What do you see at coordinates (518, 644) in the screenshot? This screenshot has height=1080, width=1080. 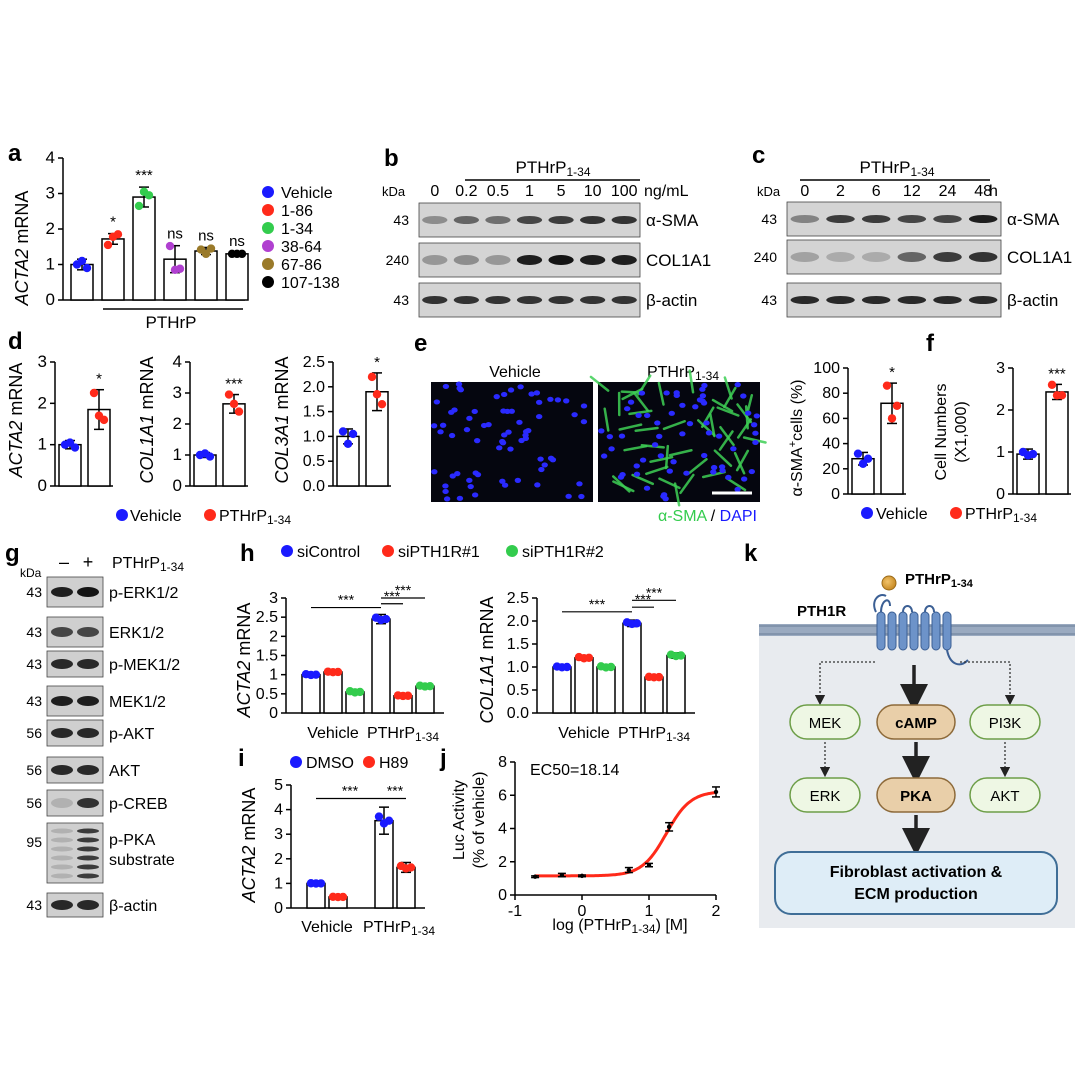 I see `y-tick-label: 1.5` at bounding box center [518, 644].